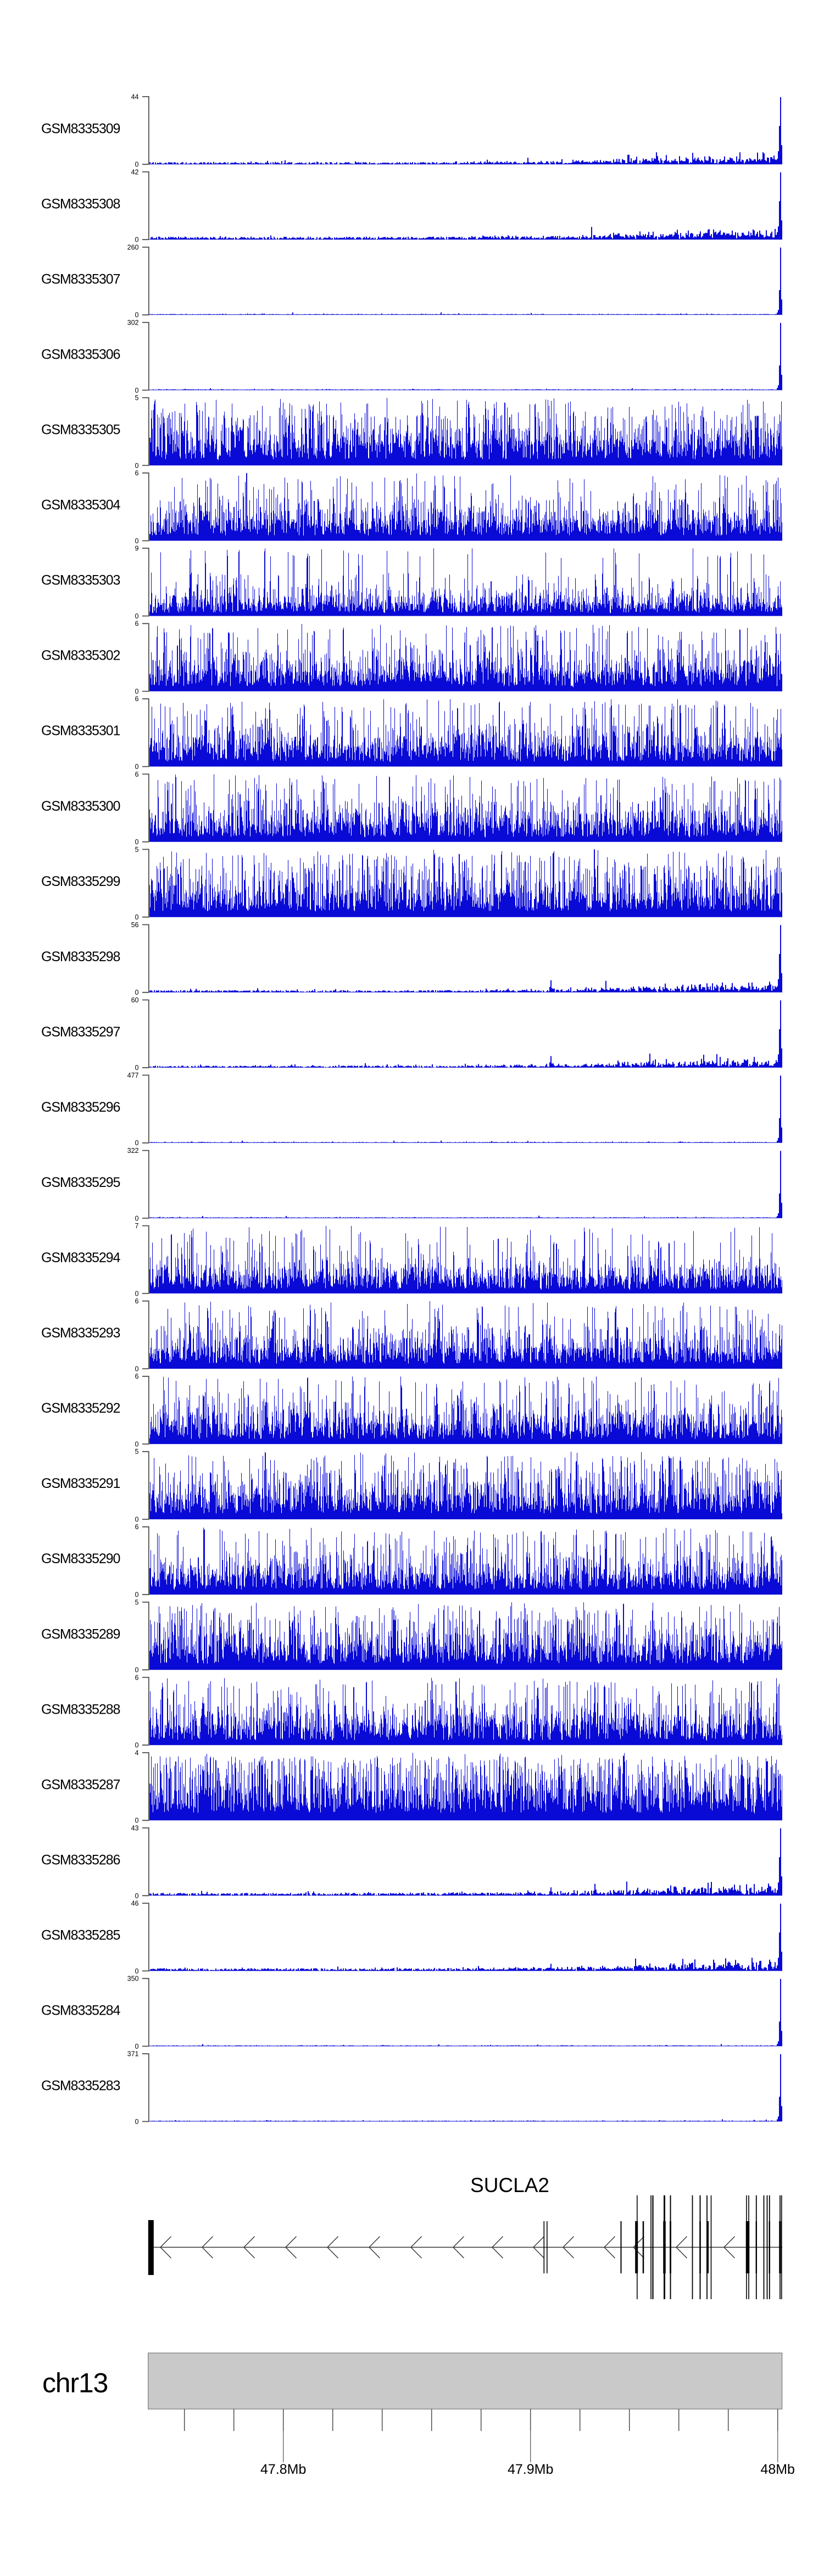 This screenshot has height=2576, width=824. Describe the element at coordinates (778, 2469) in the screenshot. I see `svg-text: 48Mb` at that location.